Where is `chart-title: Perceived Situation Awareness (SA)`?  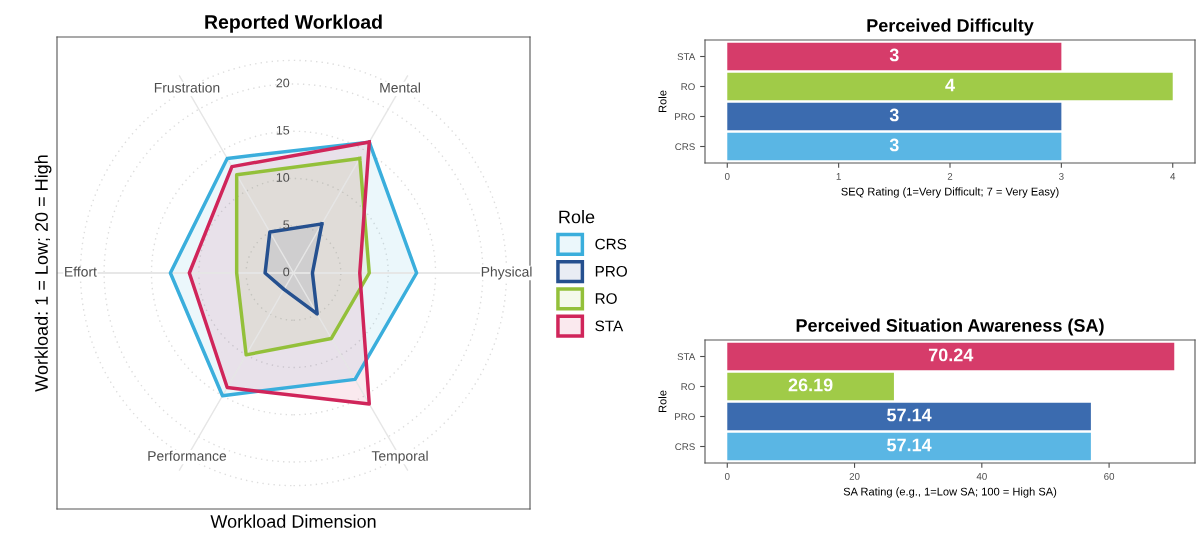
chart-title: Perceived Situation Awareness (SA) is located at coordinates (950, 327).